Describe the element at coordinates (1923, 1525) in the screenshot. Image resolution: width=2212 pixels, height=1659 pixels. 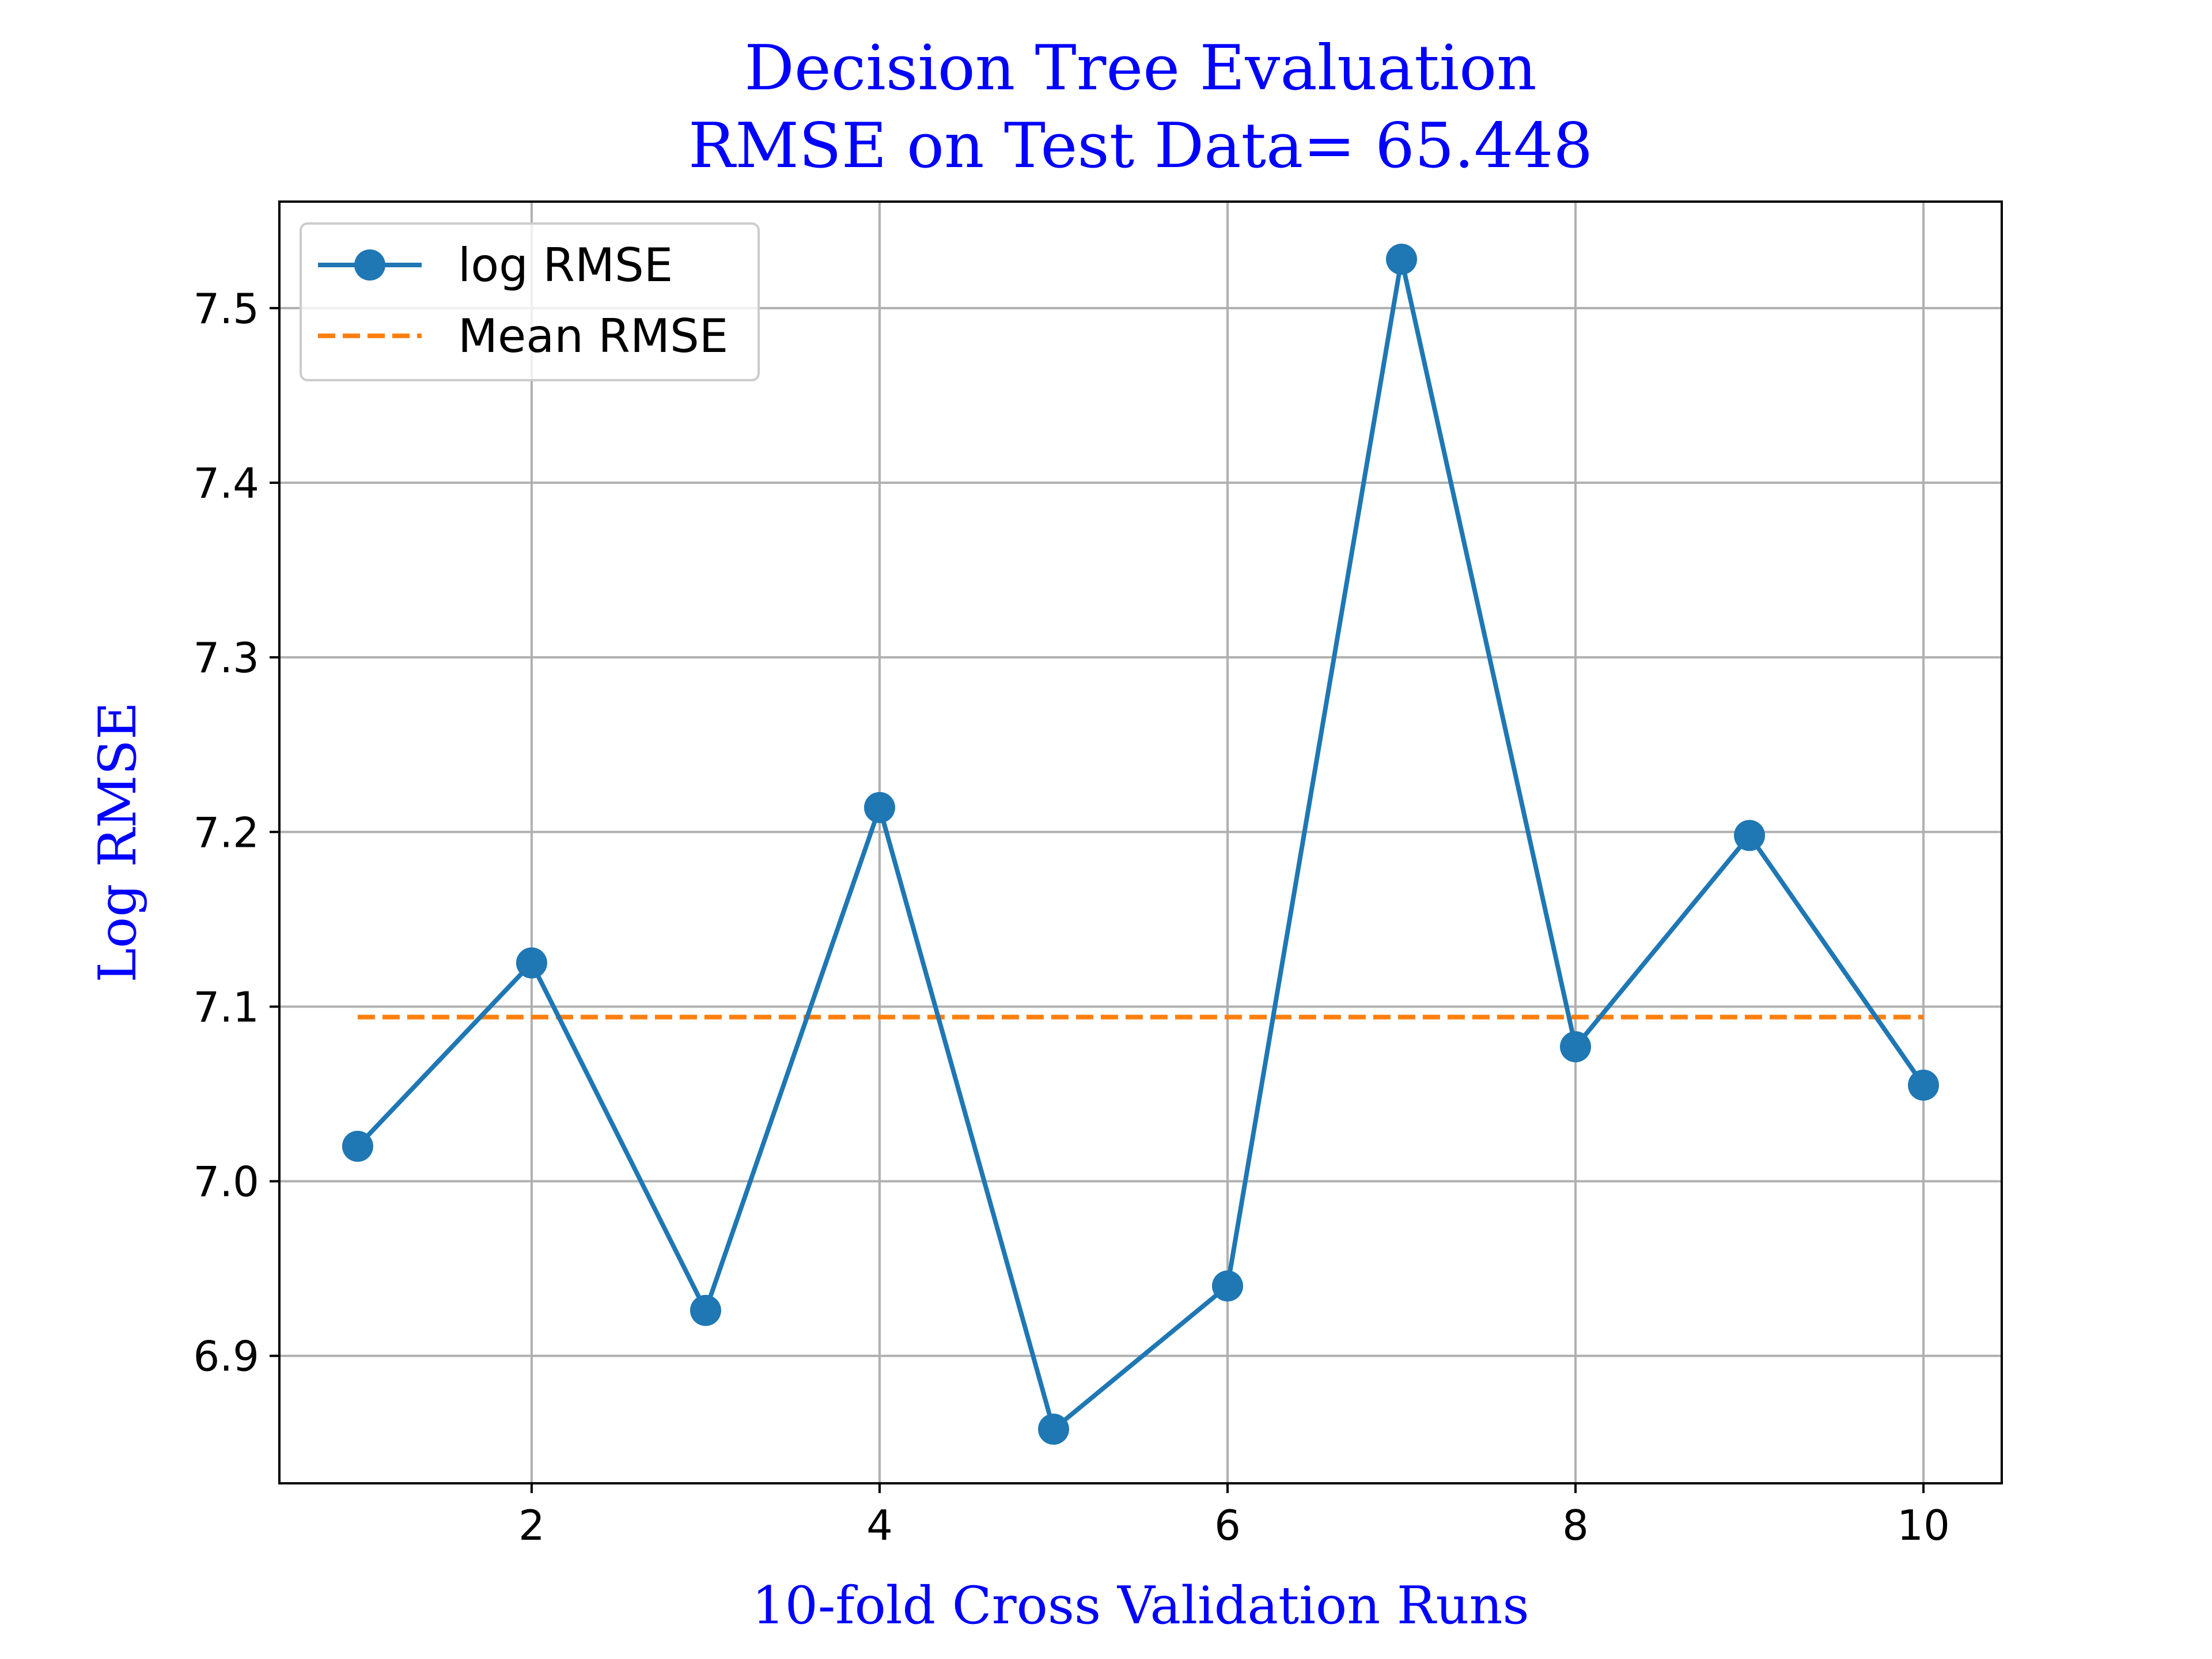
I see `x-tick-label: 10` at that location.